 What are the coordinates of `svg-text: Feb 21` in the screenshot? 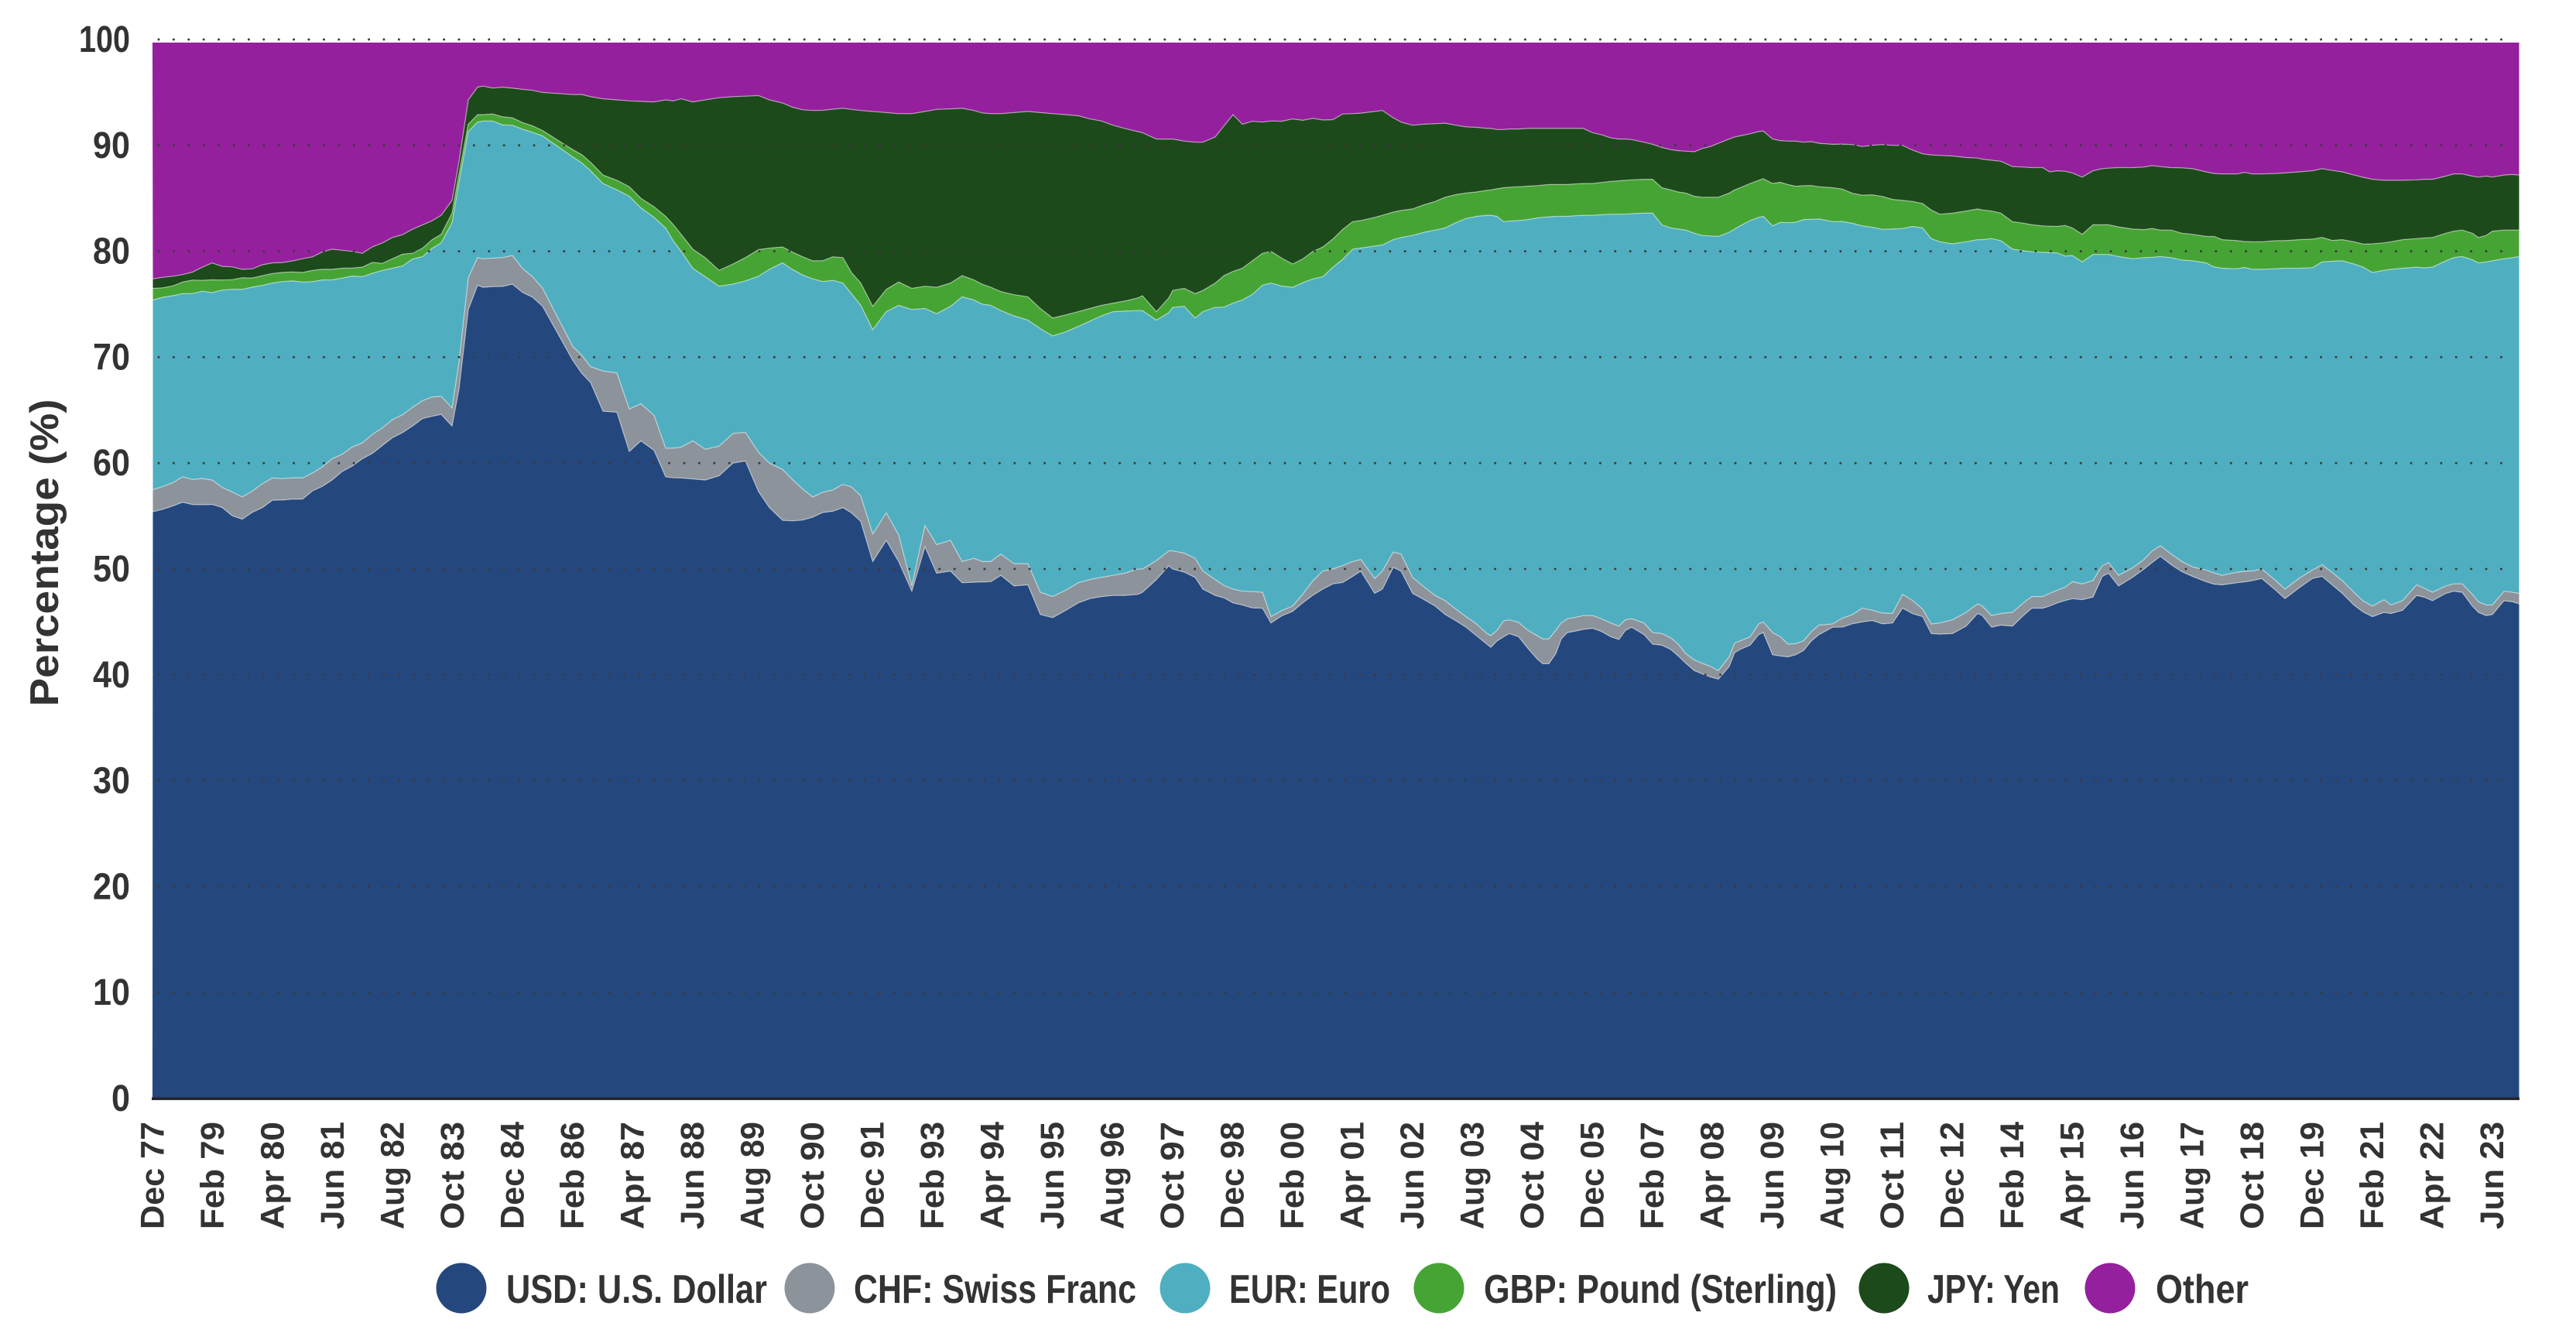 It's located at (2372, 1175).